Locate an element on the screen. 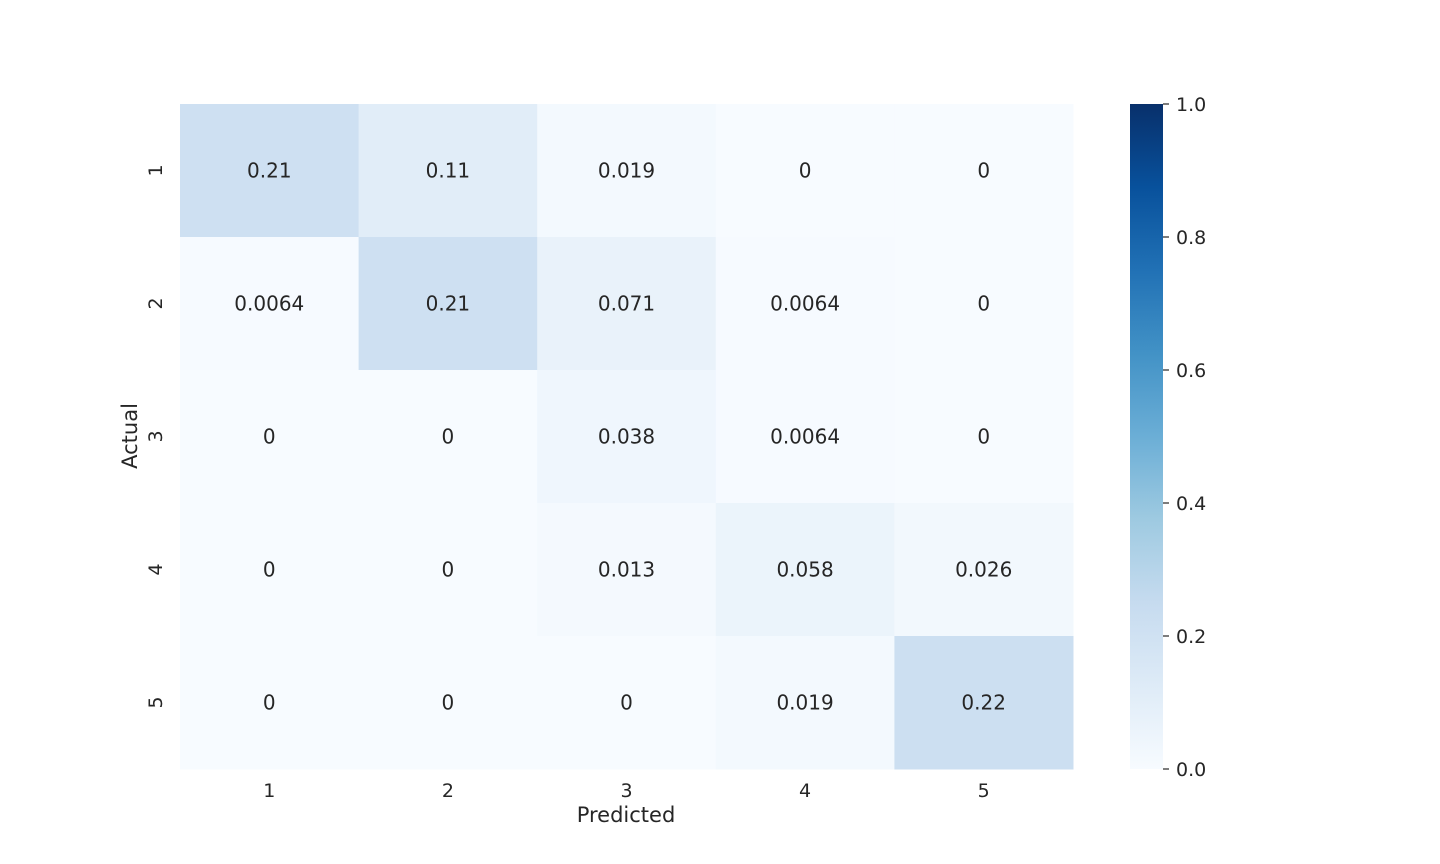 Image resolution: width=1440 pixels, height=864 pixels. cell-value-label: 0.22 is located at coordinates (983, 703).